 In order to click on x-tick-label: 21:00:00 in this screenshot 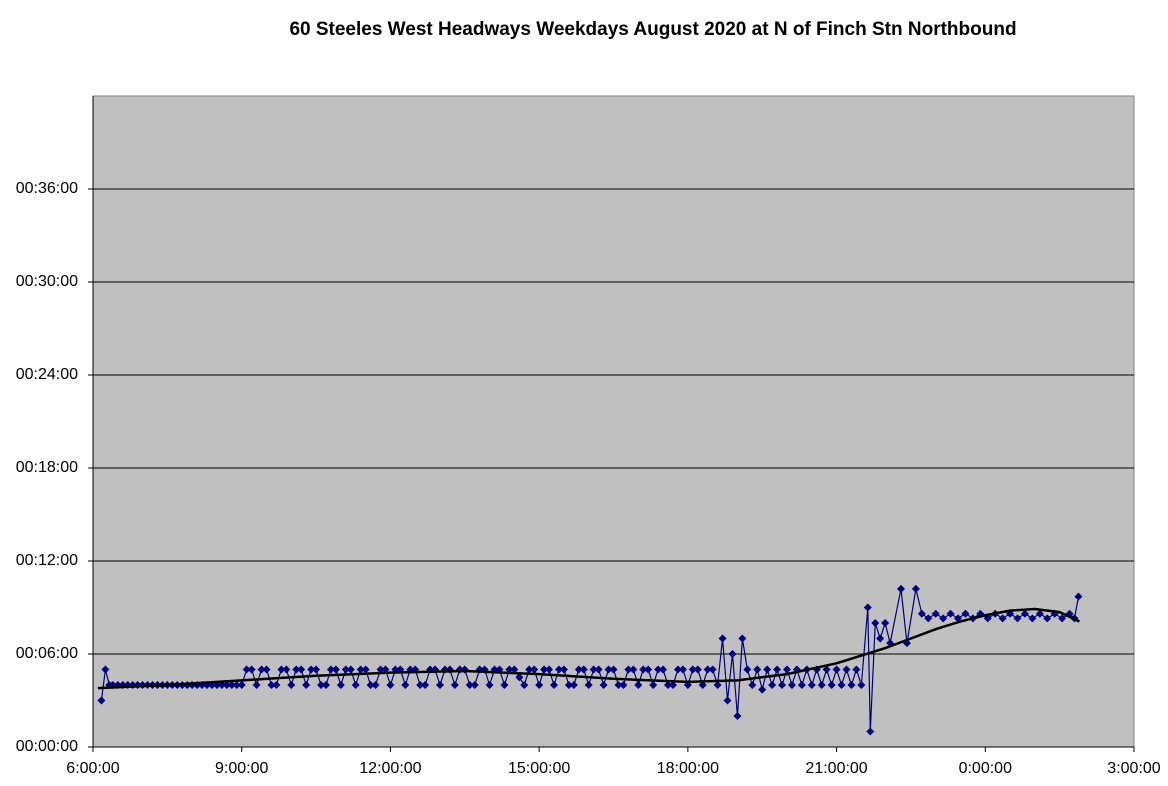, I will do `click(836, 768)`.